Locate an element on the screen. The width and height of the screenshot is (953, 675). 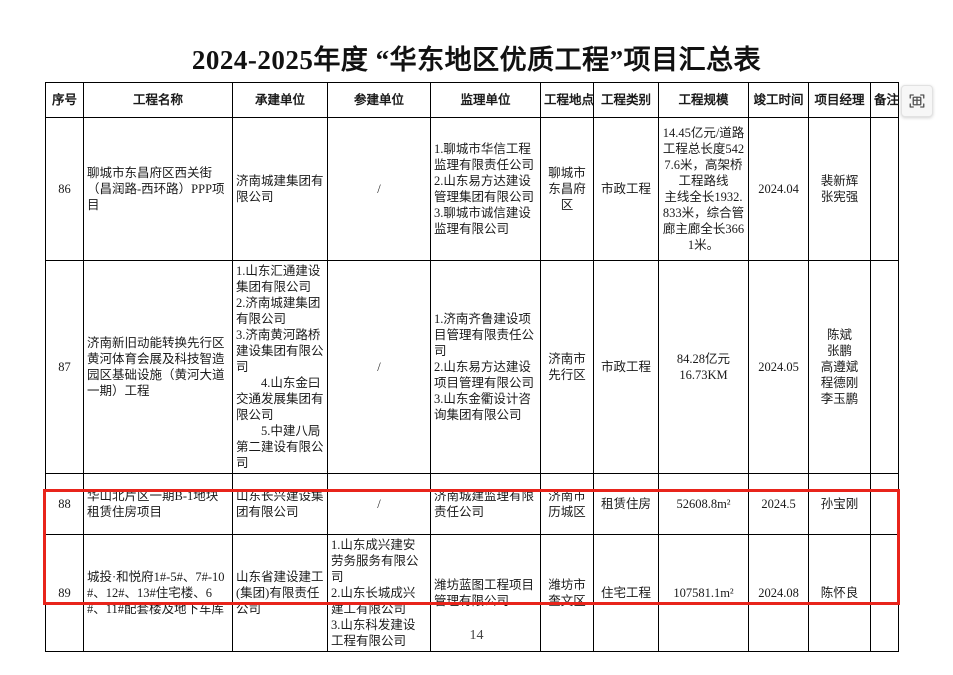
cell-text-line: 张宪强 is located at coordinates (839, 197).